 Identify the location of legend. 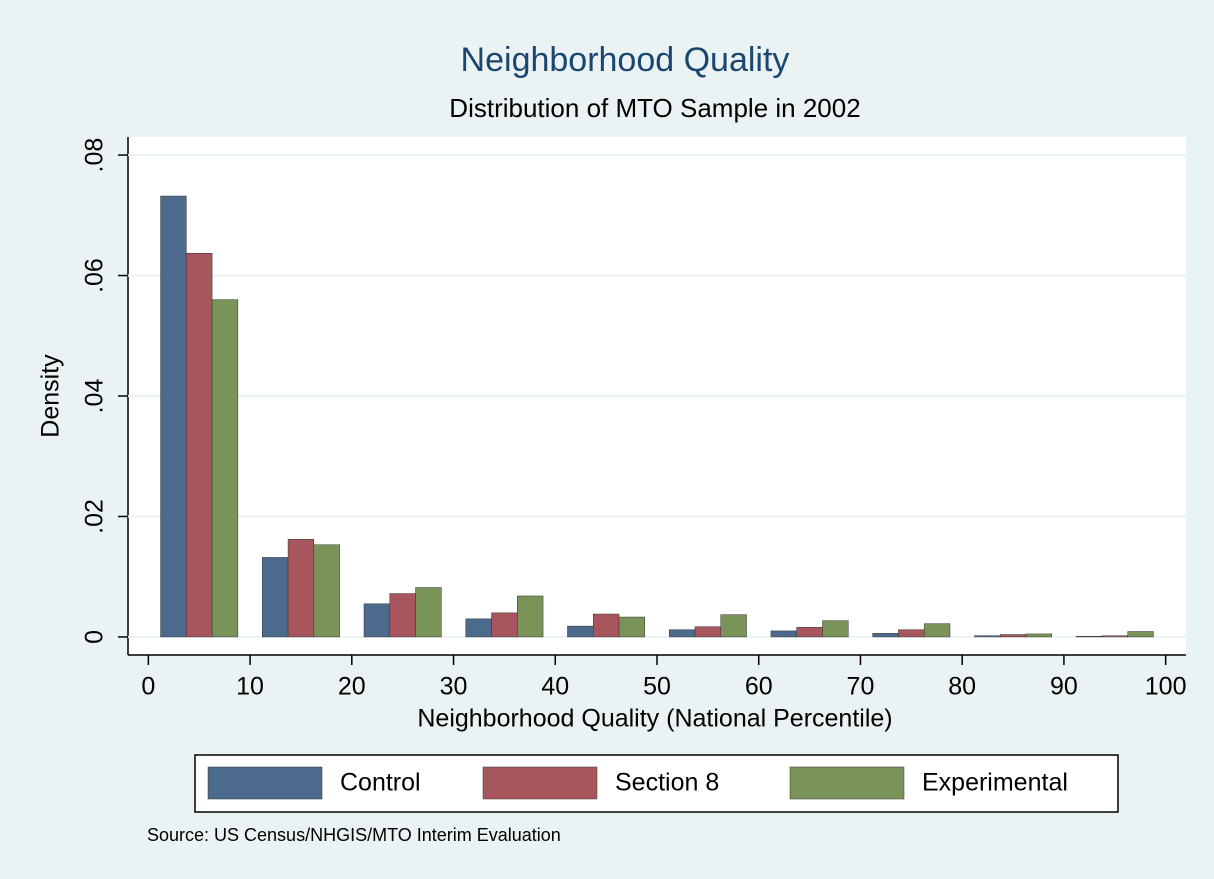
(656, 783).